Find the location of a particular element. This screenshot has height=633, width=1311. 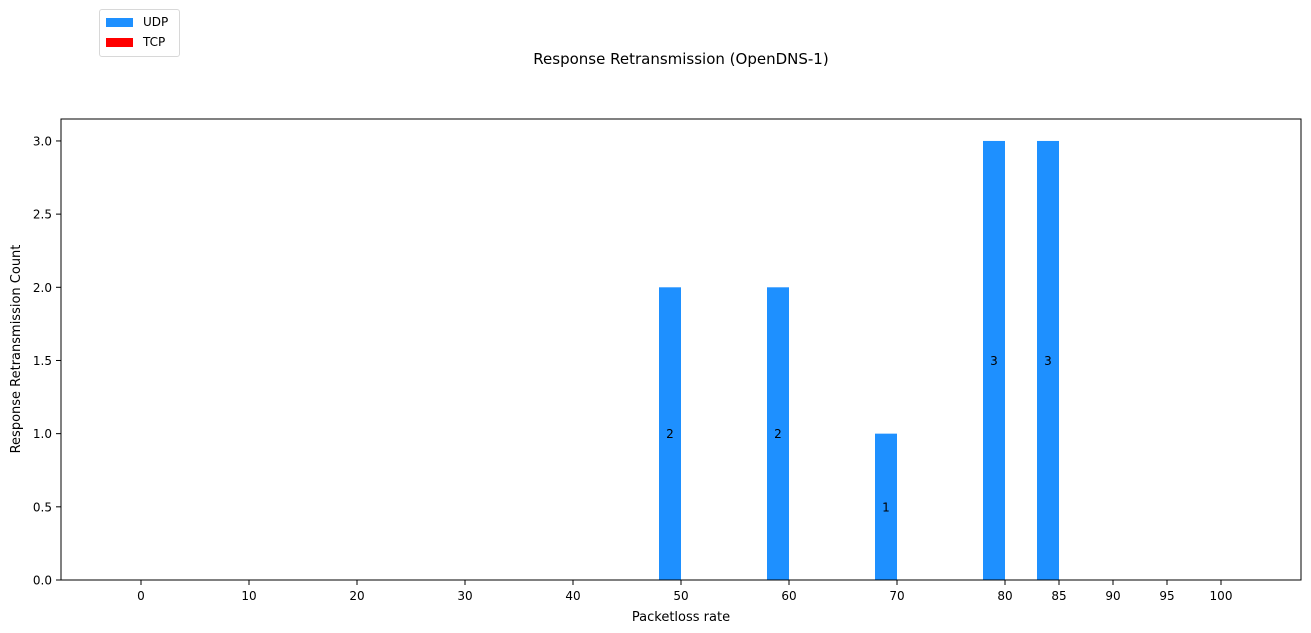

x-tick-label: 40 is located at coordinates (572, 596).